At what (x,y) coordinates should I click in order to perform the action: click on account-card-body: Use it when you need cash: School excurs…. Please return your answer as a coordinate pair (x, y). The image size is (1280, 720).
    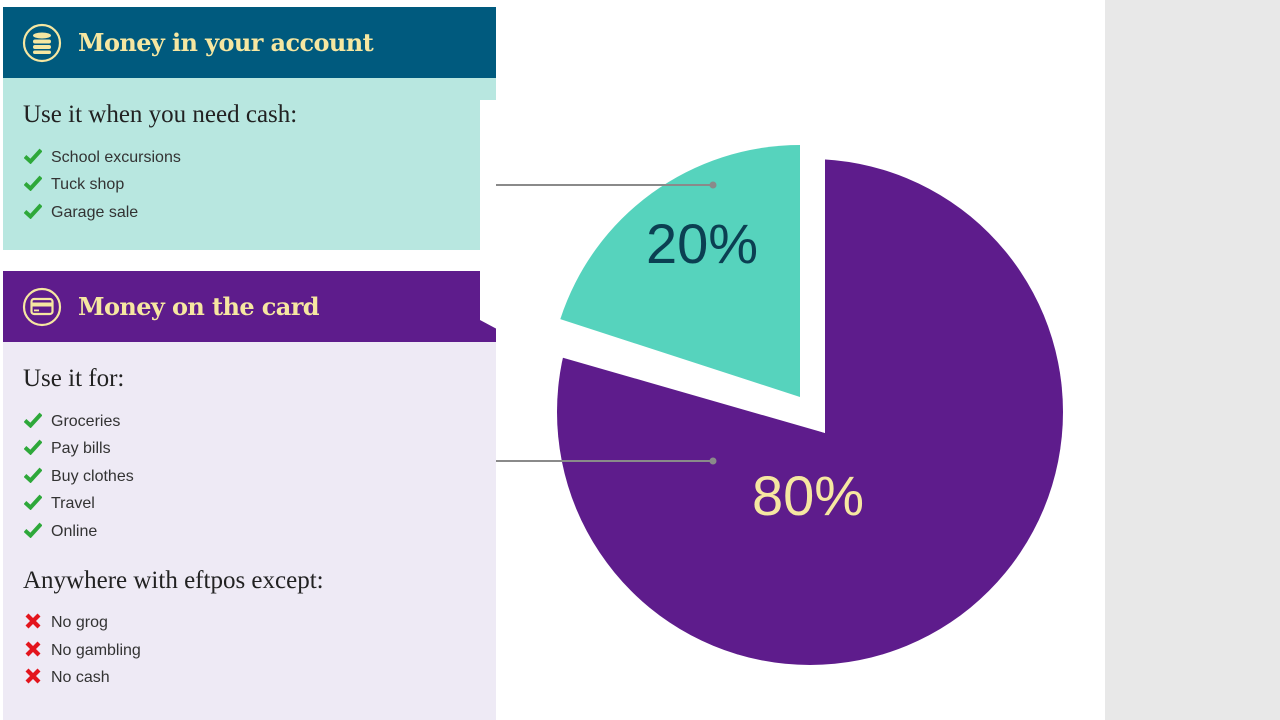
    Looking at the image, I should click on (249, 164).